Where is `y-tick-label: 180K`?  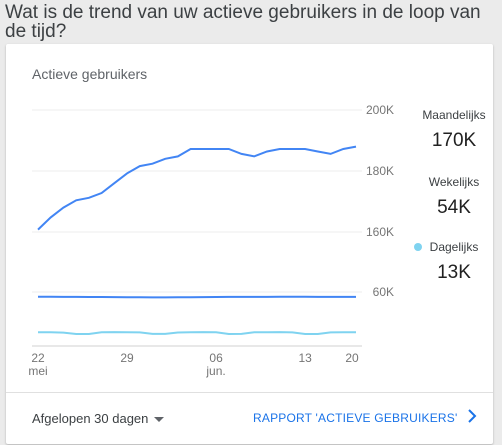
y-tick-label: 180K is located at coordinates (380, 171).